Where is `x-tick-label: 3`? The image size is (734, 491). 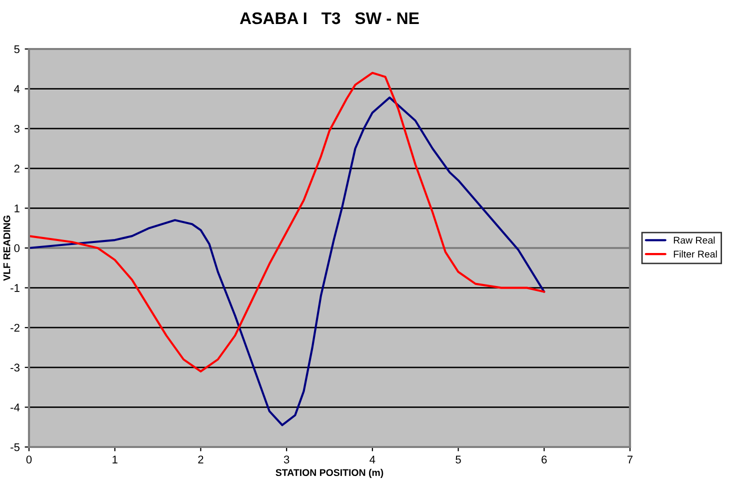 x-tick-label: 3 is located at coordinates (287, 460).